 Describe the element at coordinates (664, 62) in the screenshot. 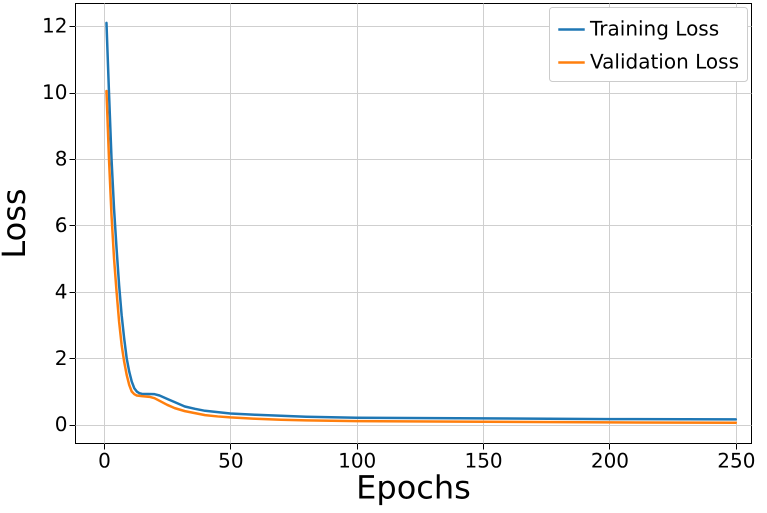

I see `legend-label: Validation Loss` at that location.